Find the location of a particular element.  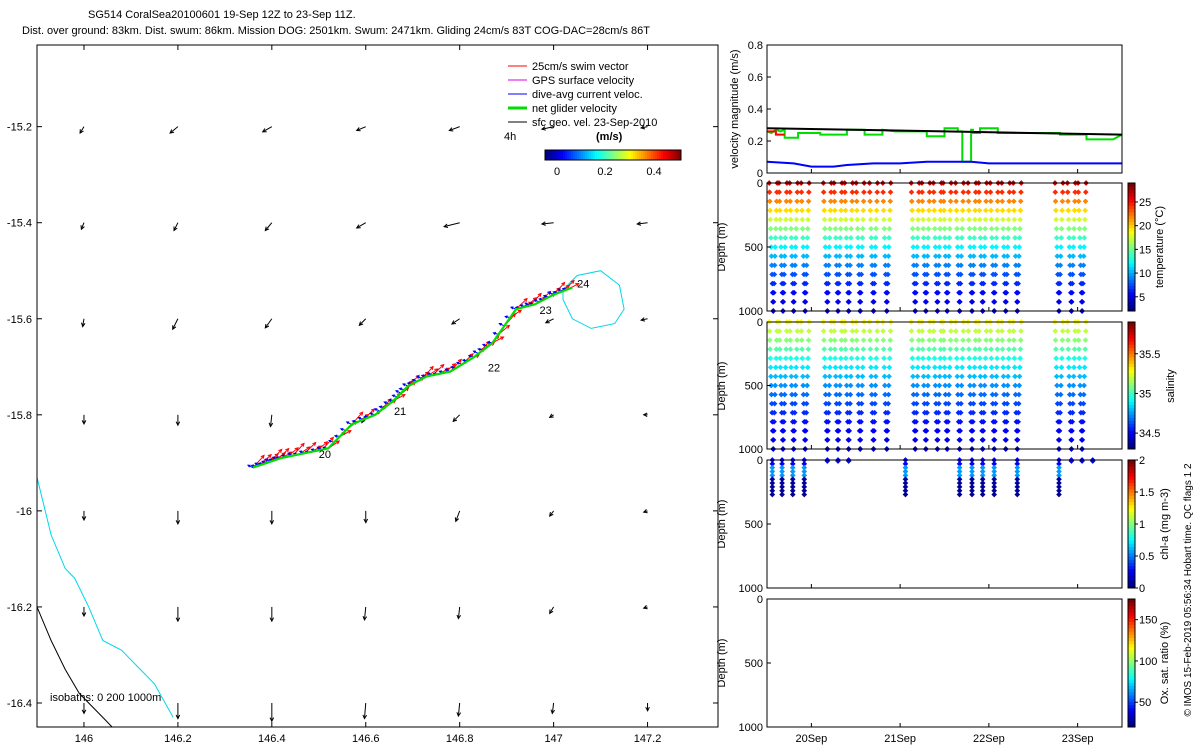

temperature-ylabel: Depth (m) is located at coordinates (722, 247).